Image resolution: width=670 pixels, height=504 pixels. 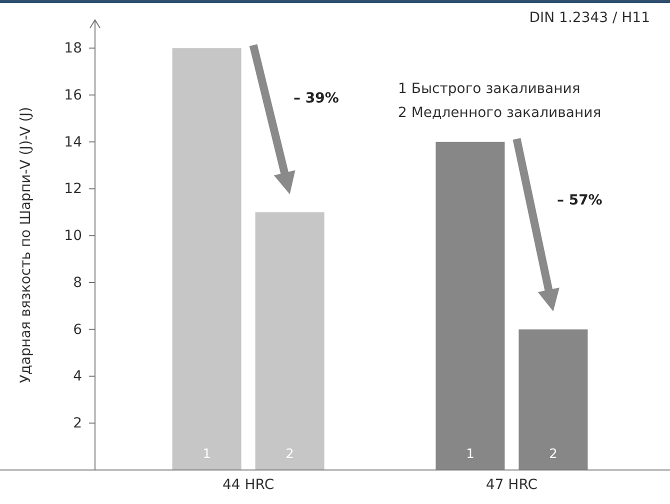 What do you see at coordinates (77, 376) in the screenshot?
I see `y-tick-label: 4` at bounding box center [77, 376].